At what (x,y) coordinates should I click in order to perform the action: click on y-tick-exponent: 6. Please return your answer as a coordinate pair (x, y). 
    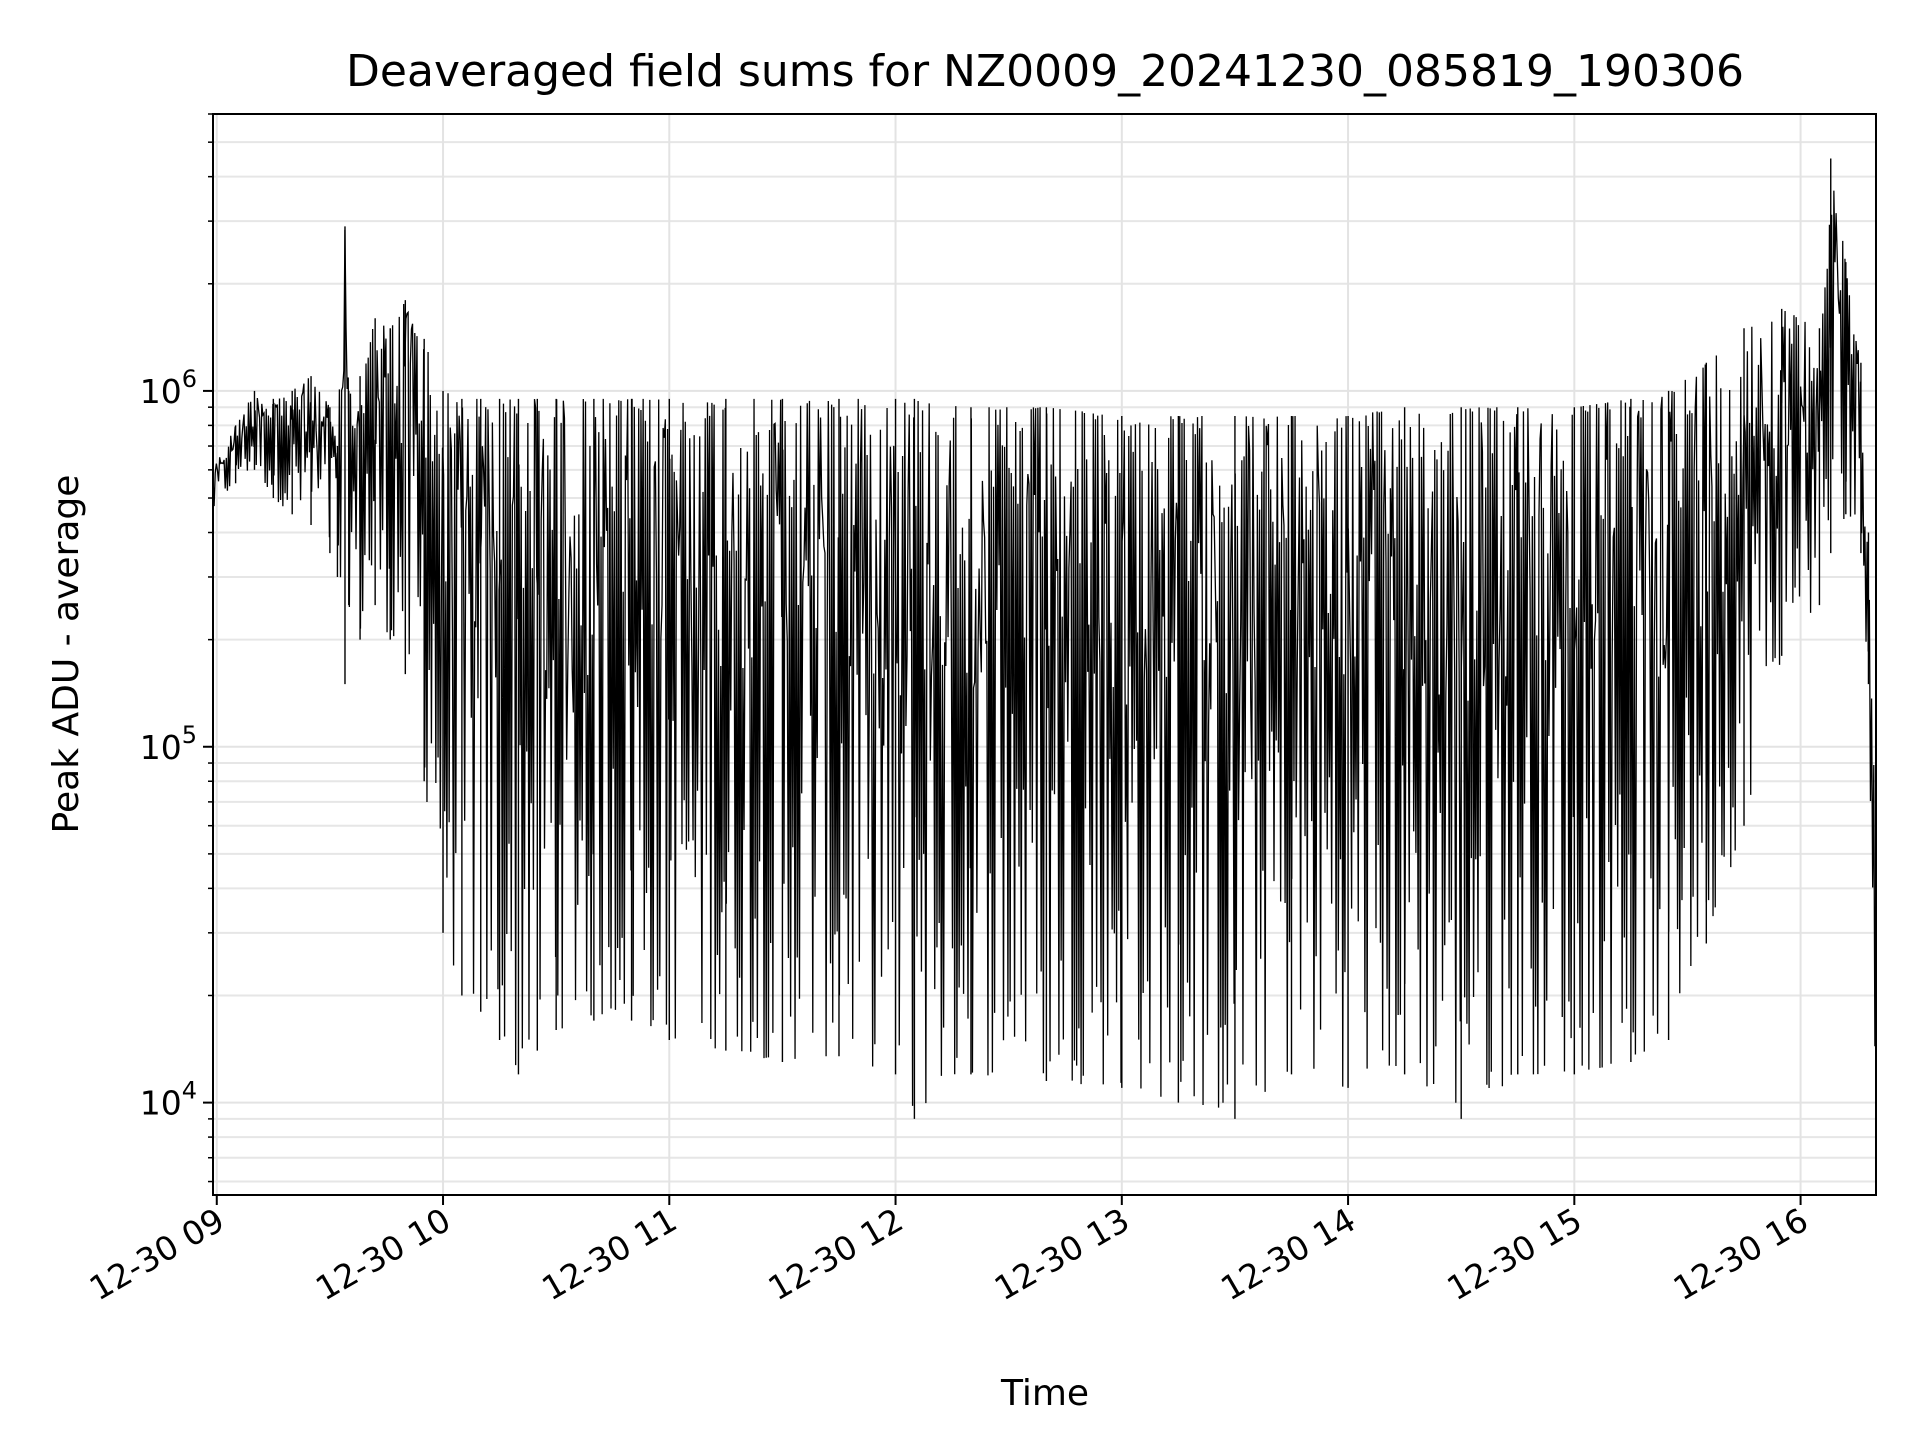
    Looking at the image, I should click on (189, 379).